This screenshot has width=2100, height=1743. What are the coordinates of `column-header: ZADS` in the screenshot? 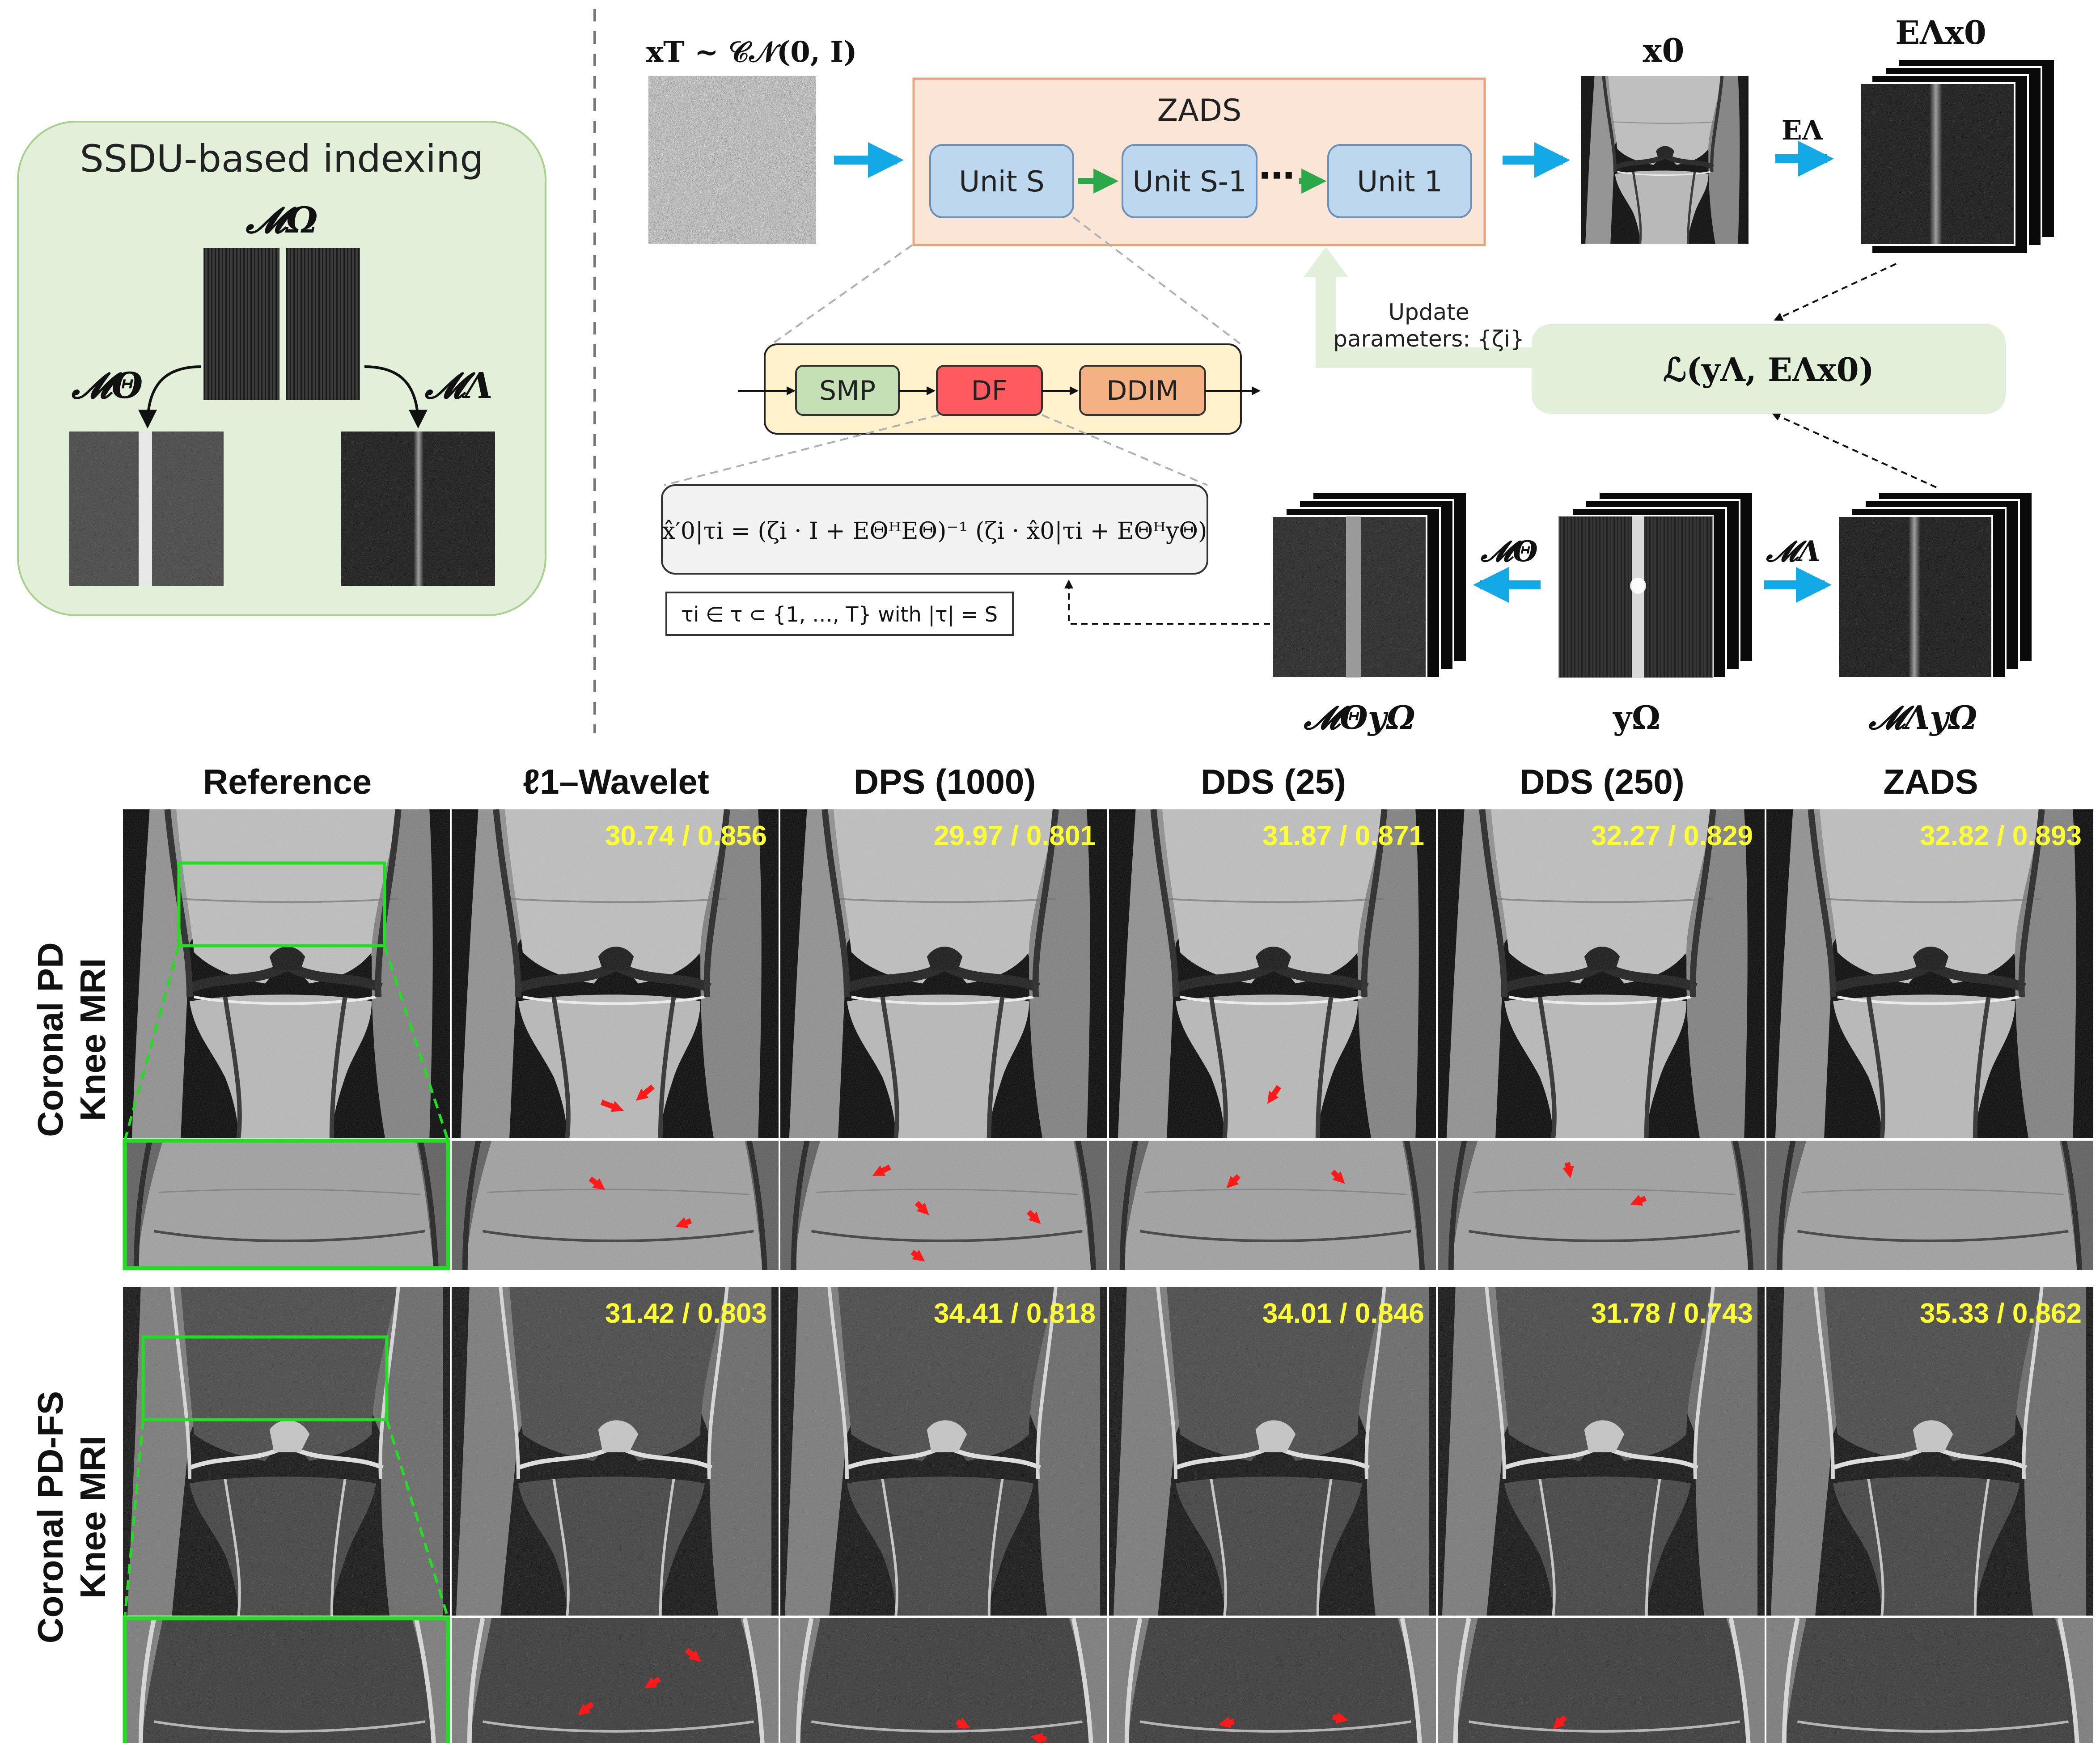 It's located at (1930, 781).